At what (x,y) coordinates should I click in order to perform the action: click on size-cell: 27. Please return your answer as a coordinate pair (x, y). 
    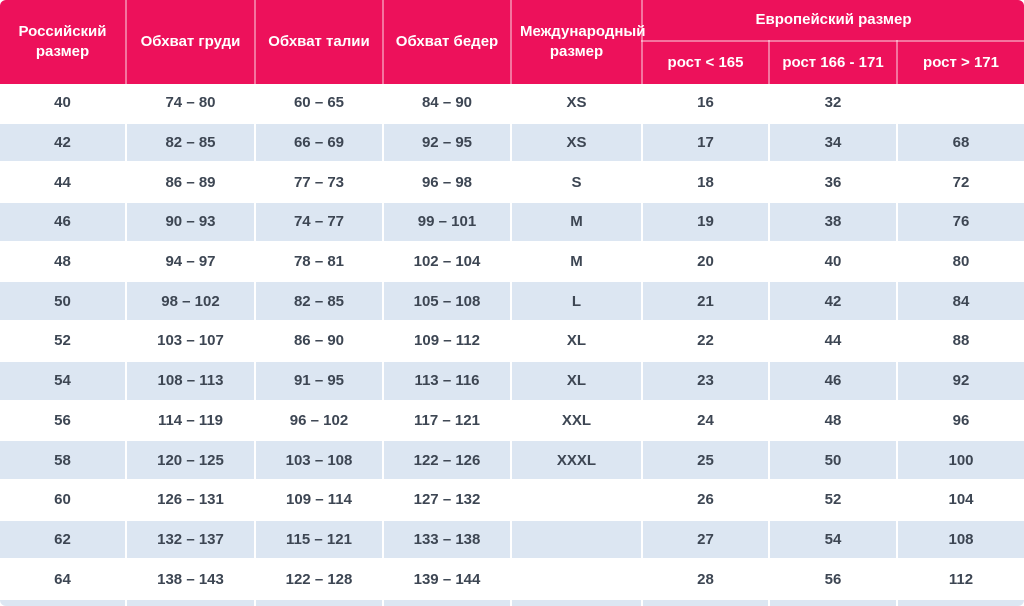
    Looking at the image, I should click on (706, 540).